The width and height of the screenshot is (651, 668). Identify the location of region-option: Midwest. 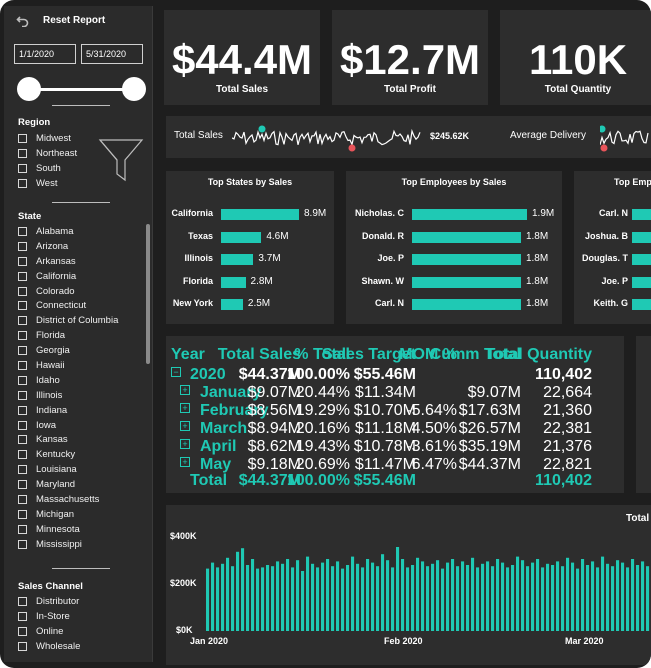
(47, 138).